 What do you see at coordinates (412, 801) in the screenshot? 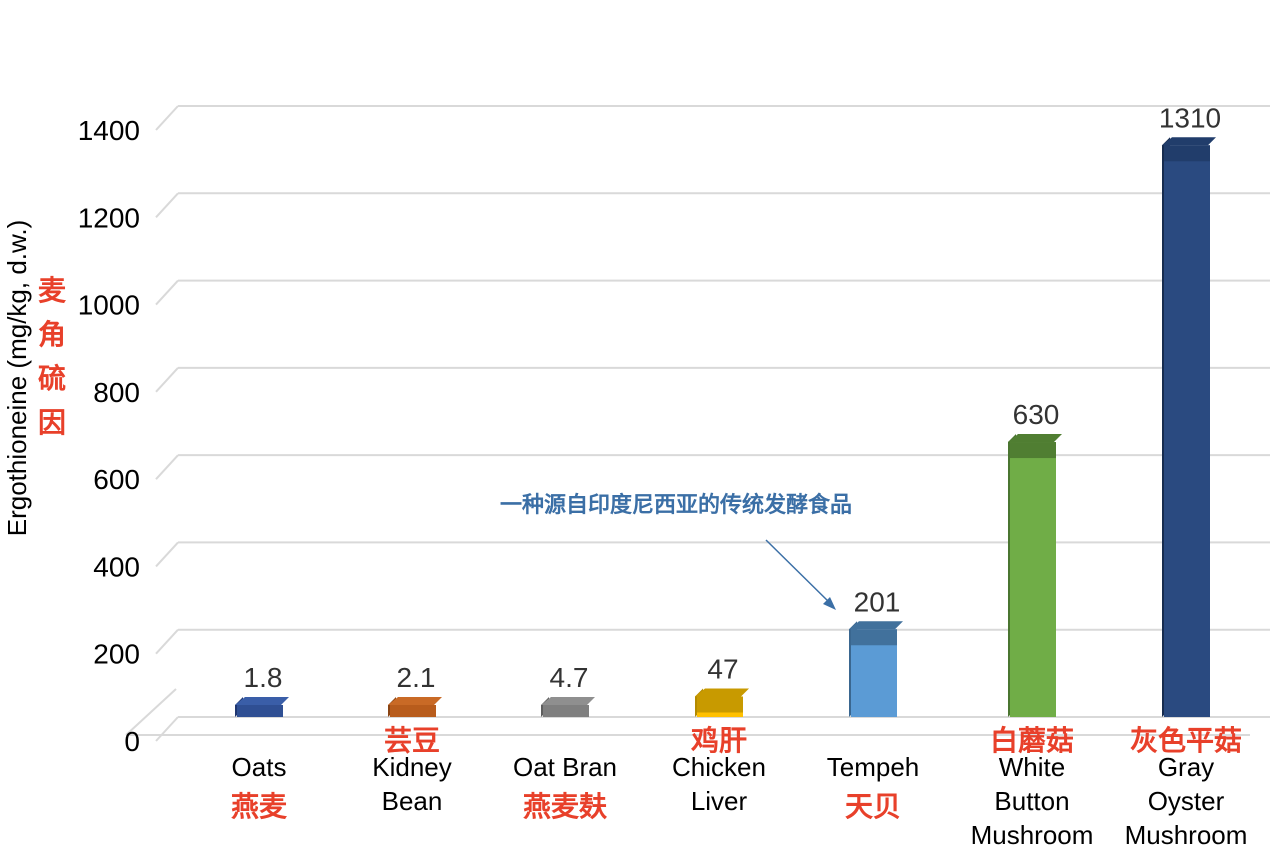
I see `category-label: Bean` at bounding box center [412, 801].